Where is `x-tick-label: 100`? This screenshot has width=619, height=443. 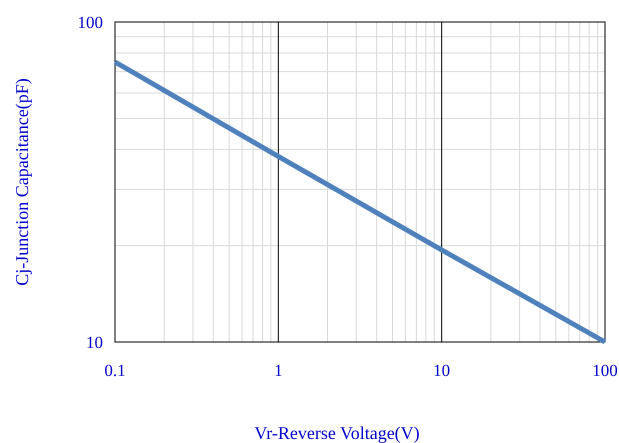
x-tick-label: 100 is located at coordinates (605, 370).